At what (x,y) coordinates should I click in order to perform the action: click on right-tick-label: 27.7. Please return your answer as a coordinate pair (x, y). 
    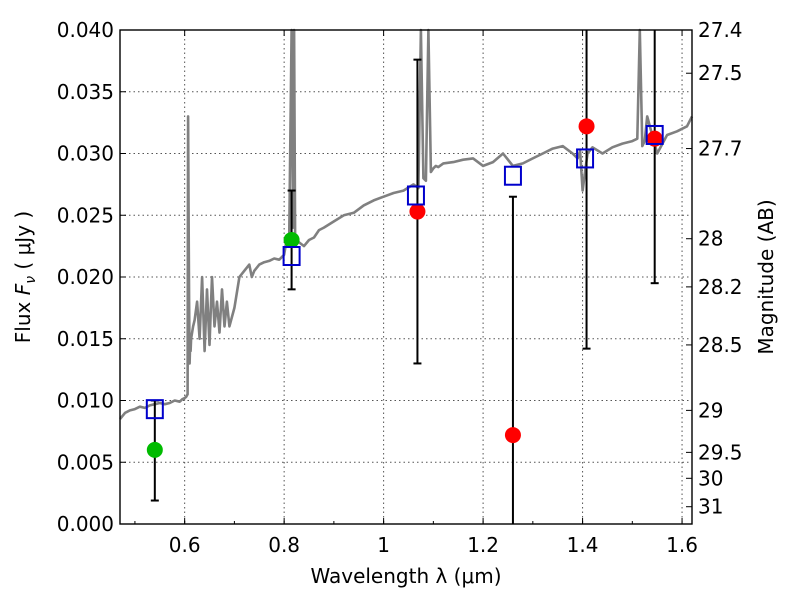
    Looking at the image, I should click on (720, 149).